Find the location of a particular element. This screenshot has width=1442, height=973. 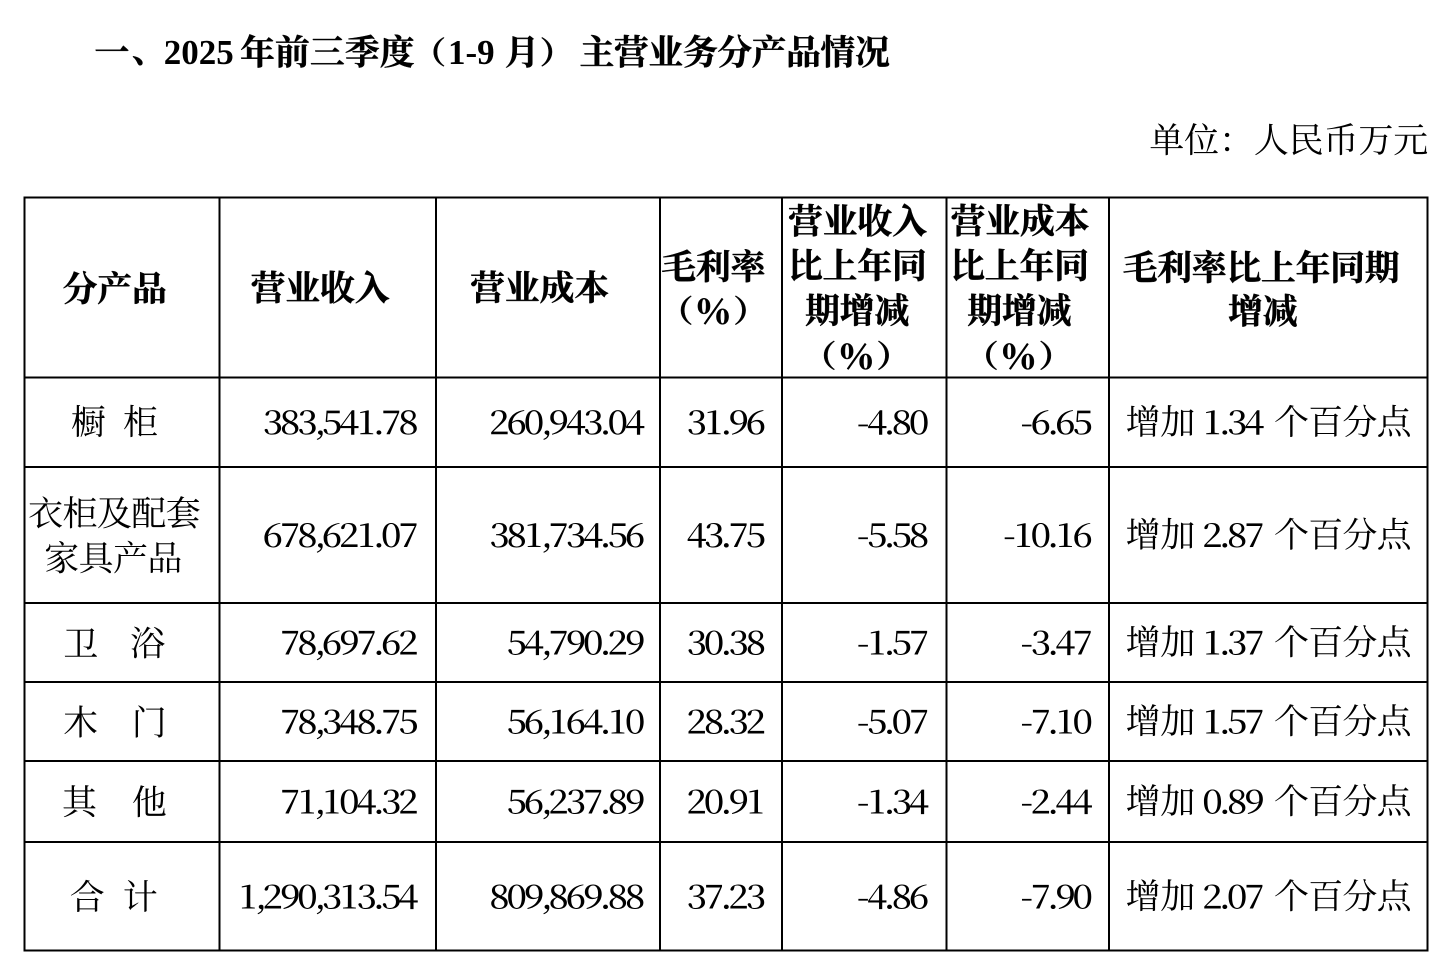

svg-text: 1-9 is located at coordinates (471, 52).